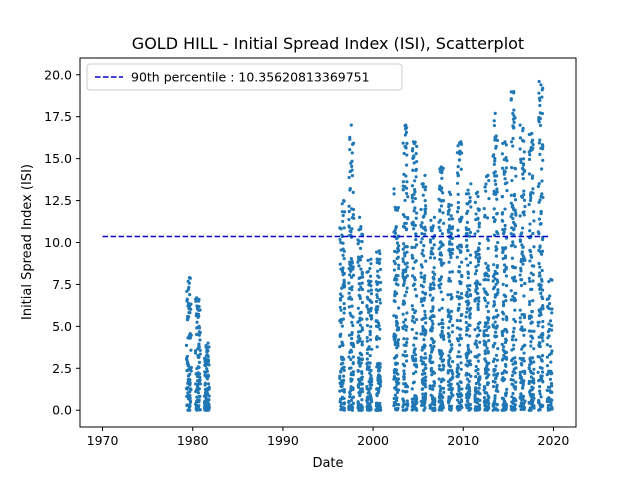  I want to click on x-tick-label: 2000, so click(373, 440).